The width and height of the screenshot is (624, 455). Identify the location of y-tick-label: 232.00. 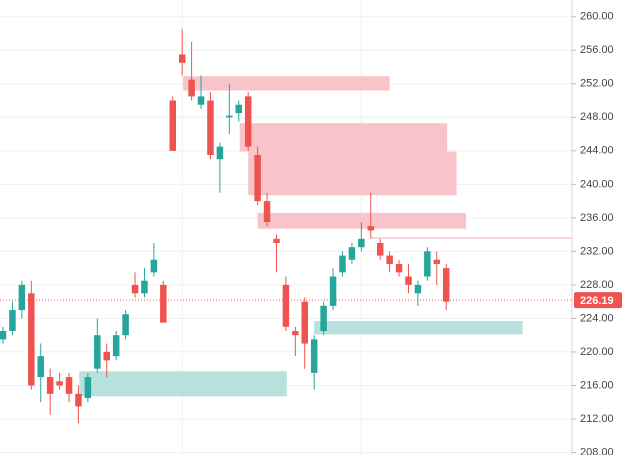
(597, 251).